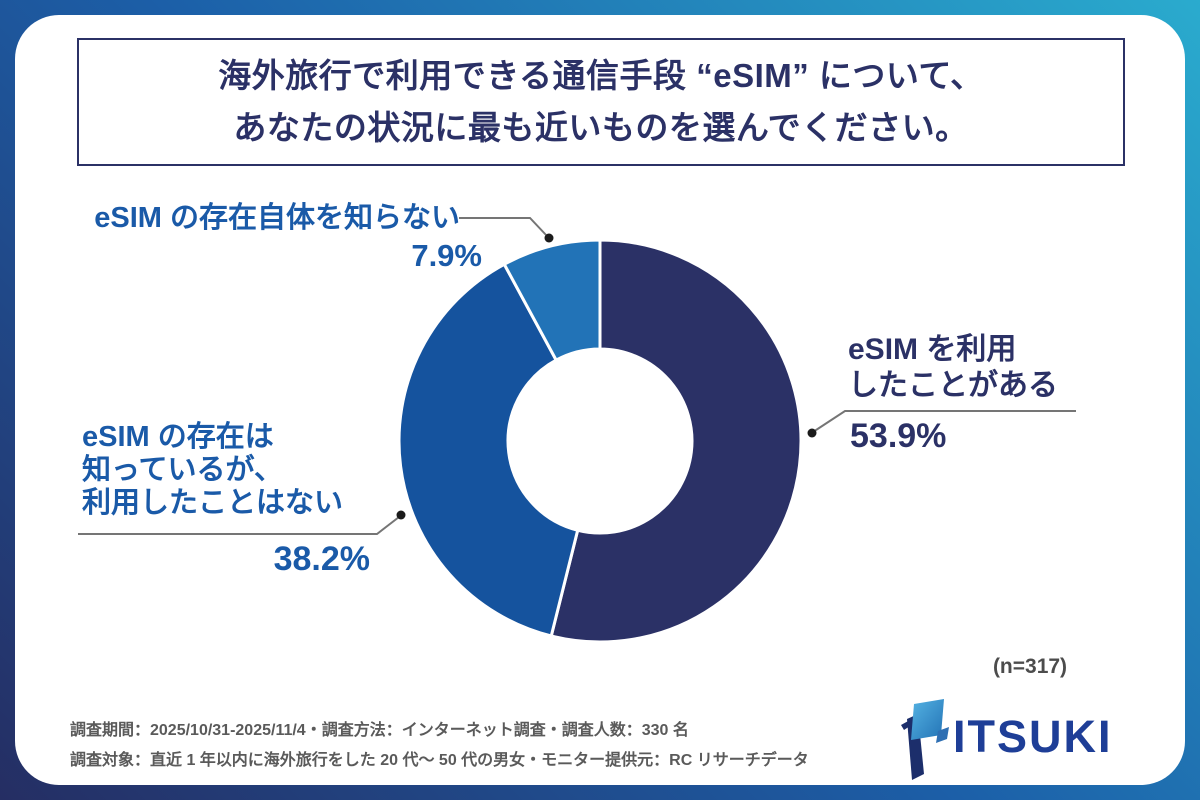 The height and width of the screenshot is (800, 1200). Describe the element at coordinates (953, 385) in the screenshot. I see `callout-used-label-line2: したことがある` at that location.